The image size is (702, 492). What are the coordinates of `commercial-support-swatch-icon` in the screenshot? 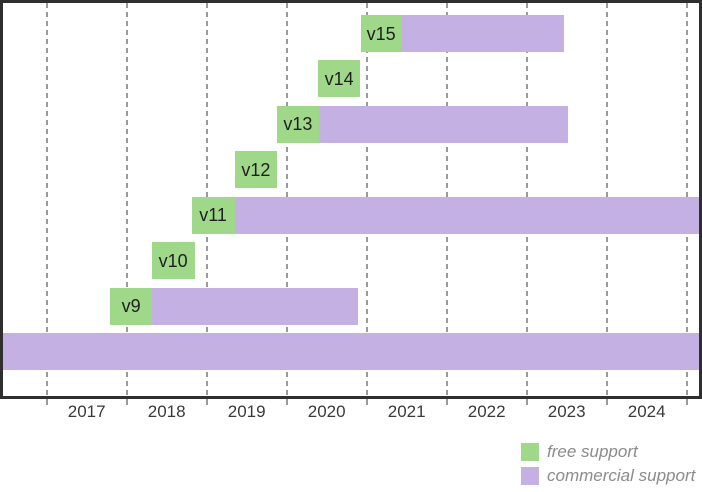 It's located at (530, 476).